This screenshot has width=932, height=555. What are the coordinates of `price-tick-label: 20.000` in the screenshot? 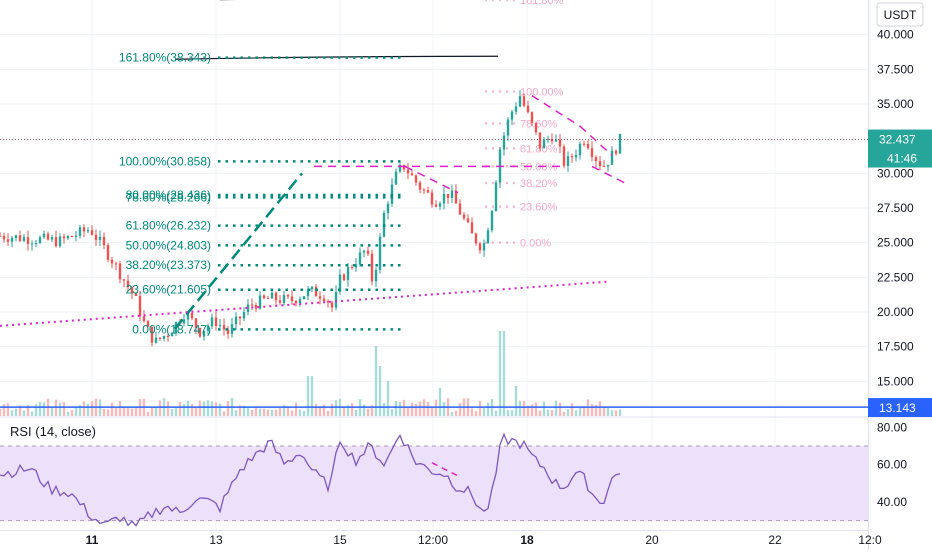 It's located at (895, 312).